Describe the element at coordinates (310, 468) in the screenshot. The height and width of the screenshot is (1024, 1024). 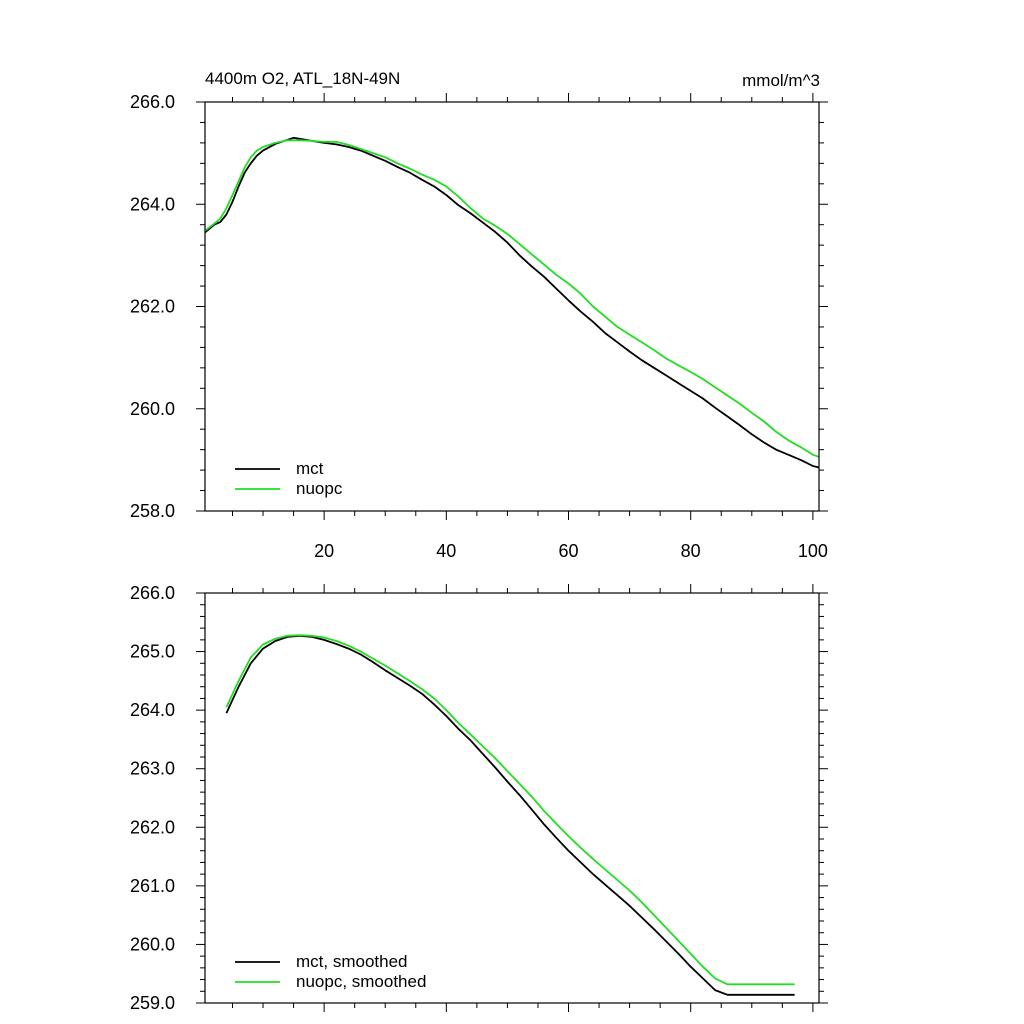
I see `legend-label: mct` at that location.